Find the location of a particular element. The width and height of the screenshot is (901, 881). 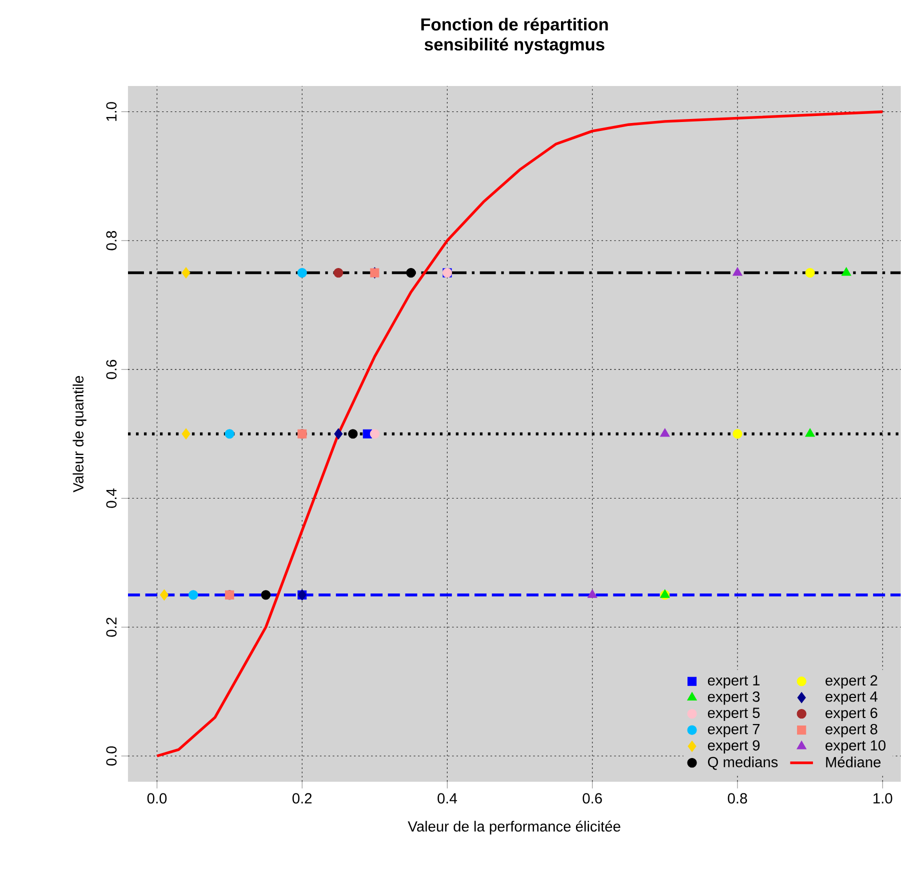

legend-label: expert 8 is located at coordinates (852, 731).